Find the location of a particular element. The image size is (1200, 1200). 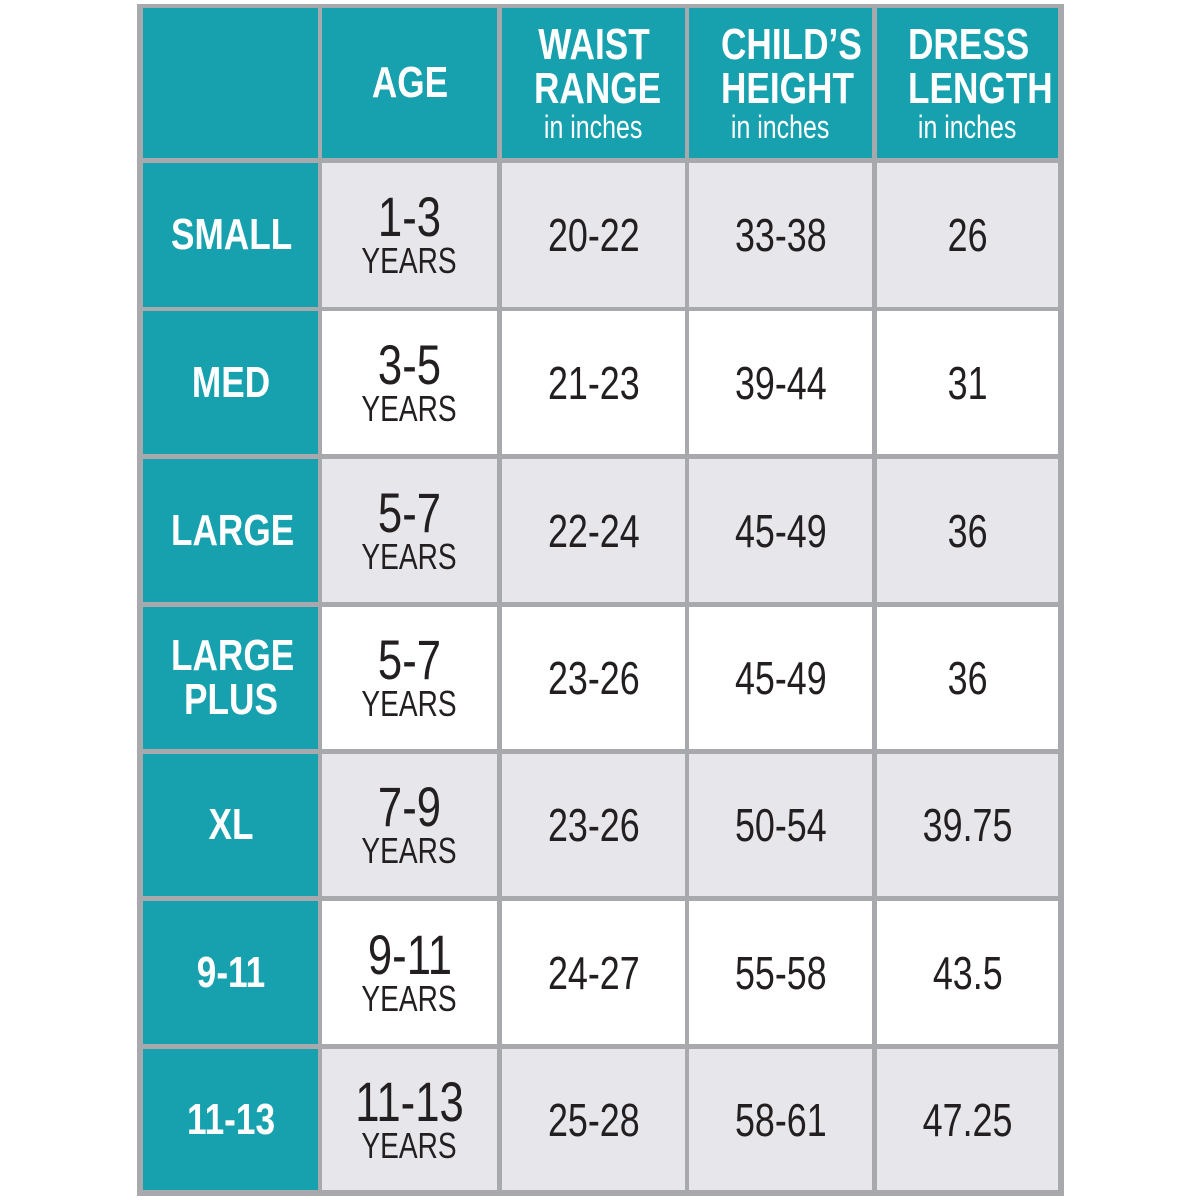

length-value: 39.75 is located at coordinates (967, 825).